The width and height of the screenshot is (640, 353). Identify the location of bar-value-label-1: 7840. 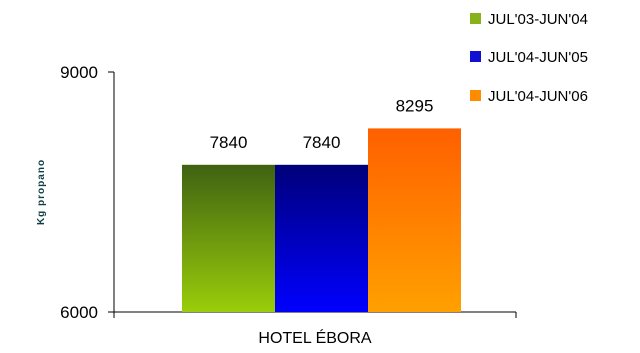
(322, 142).